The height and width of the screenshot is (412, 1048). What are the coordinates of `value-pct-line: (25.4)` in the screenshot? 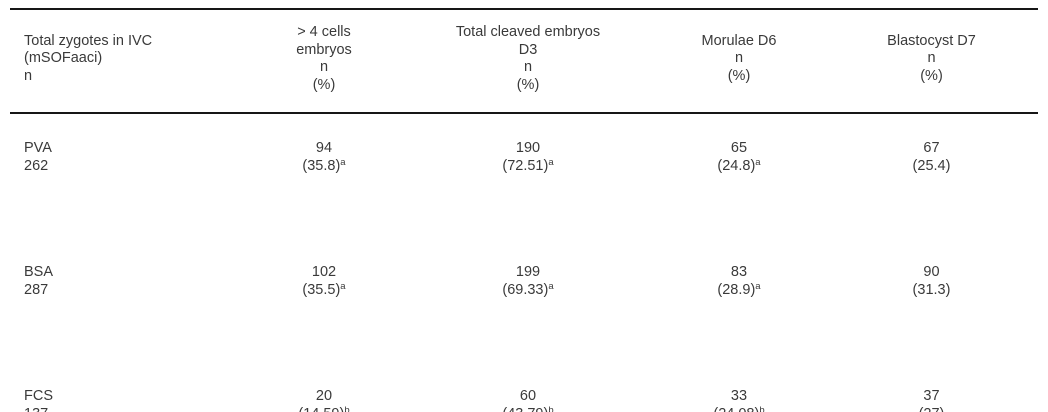 It's located at (931, 167).